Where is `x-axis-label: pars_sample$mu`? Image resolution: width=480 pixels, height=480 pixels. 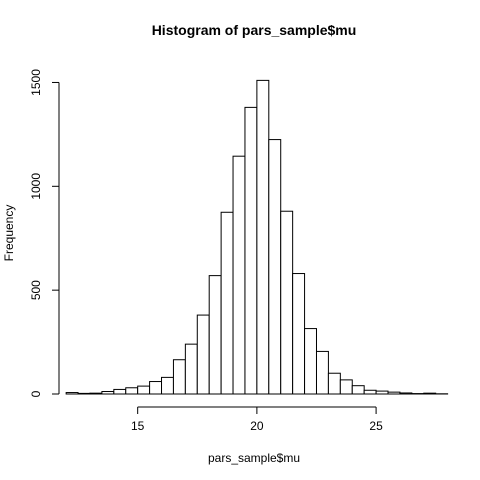
x-axis-label: pars_sample$mu is located at coordinates (254, 458).